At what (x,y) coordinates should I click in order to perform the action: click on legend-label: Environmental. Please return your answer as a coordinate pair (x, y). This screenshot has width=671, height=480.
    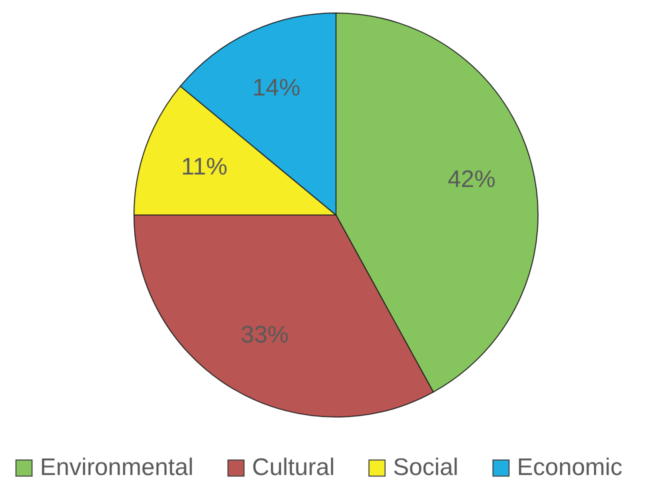
    Looking at the image, I should click on (117, 467).